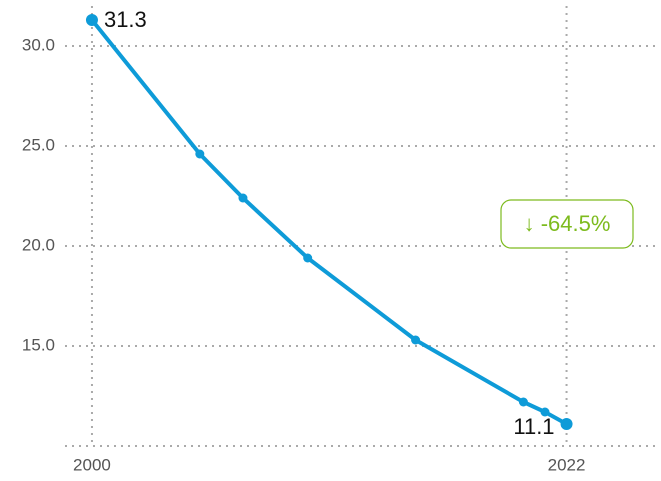 This screenshot has height=481, width=661. What do you see at coordinates (38, 144) in the screenshot?
I see `y-tick-label: 25.0` at bounding box center [38, 144].